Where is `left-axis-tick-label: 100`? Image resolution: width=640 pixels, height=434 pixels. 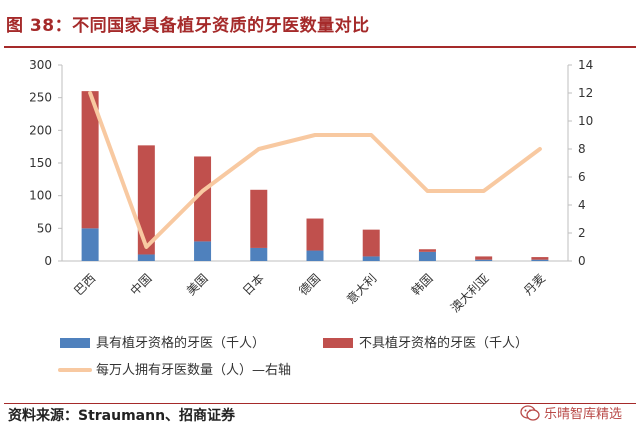
left-axis-tick-label: 100 is located at coordinates (40, 196).